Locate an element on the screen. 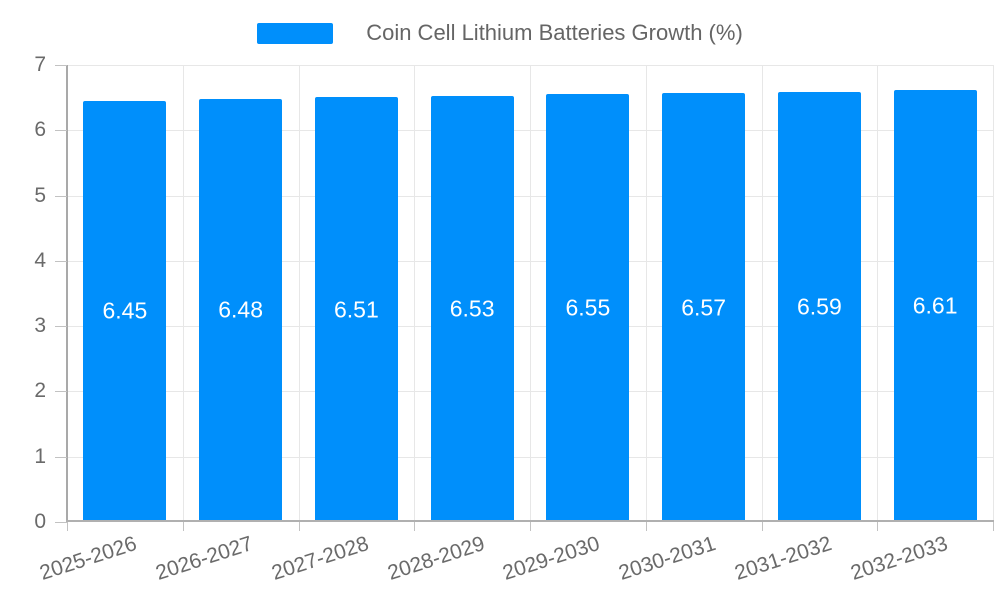 Image resolution: width=1000 pixels, height=600 pixels. bar-2027-2028: 6.51 is located at coordinates (356, 309).